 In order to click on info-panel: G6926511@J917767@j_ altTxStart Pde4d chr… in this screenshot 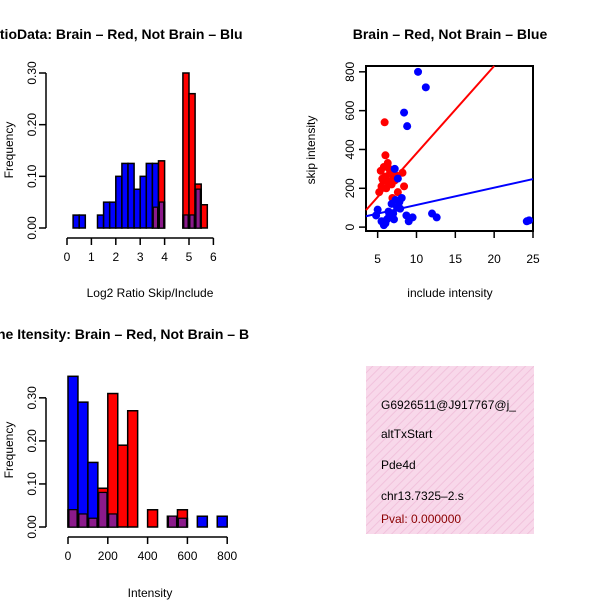, I will do `click(450, 450)`.